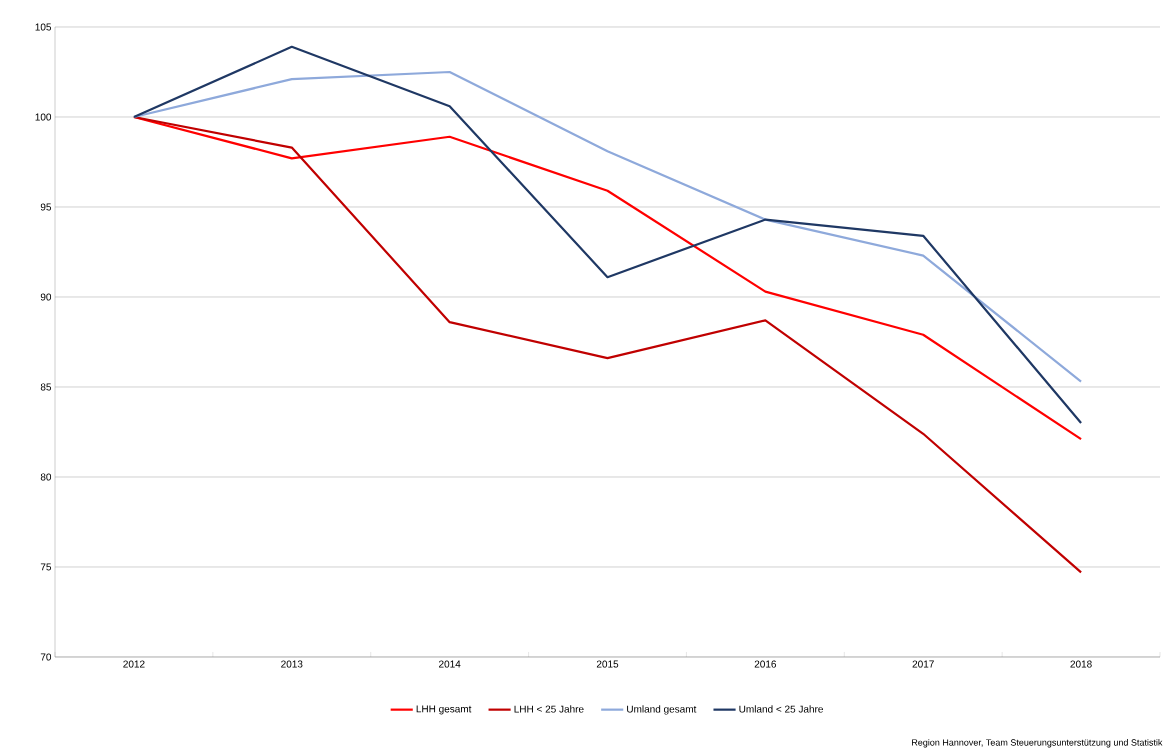 This screenshot has height=754, width=1170. Describe the element at coordinates (444, 710) in the screenshot. I see `legend-label: LHH gesamt` at that location.